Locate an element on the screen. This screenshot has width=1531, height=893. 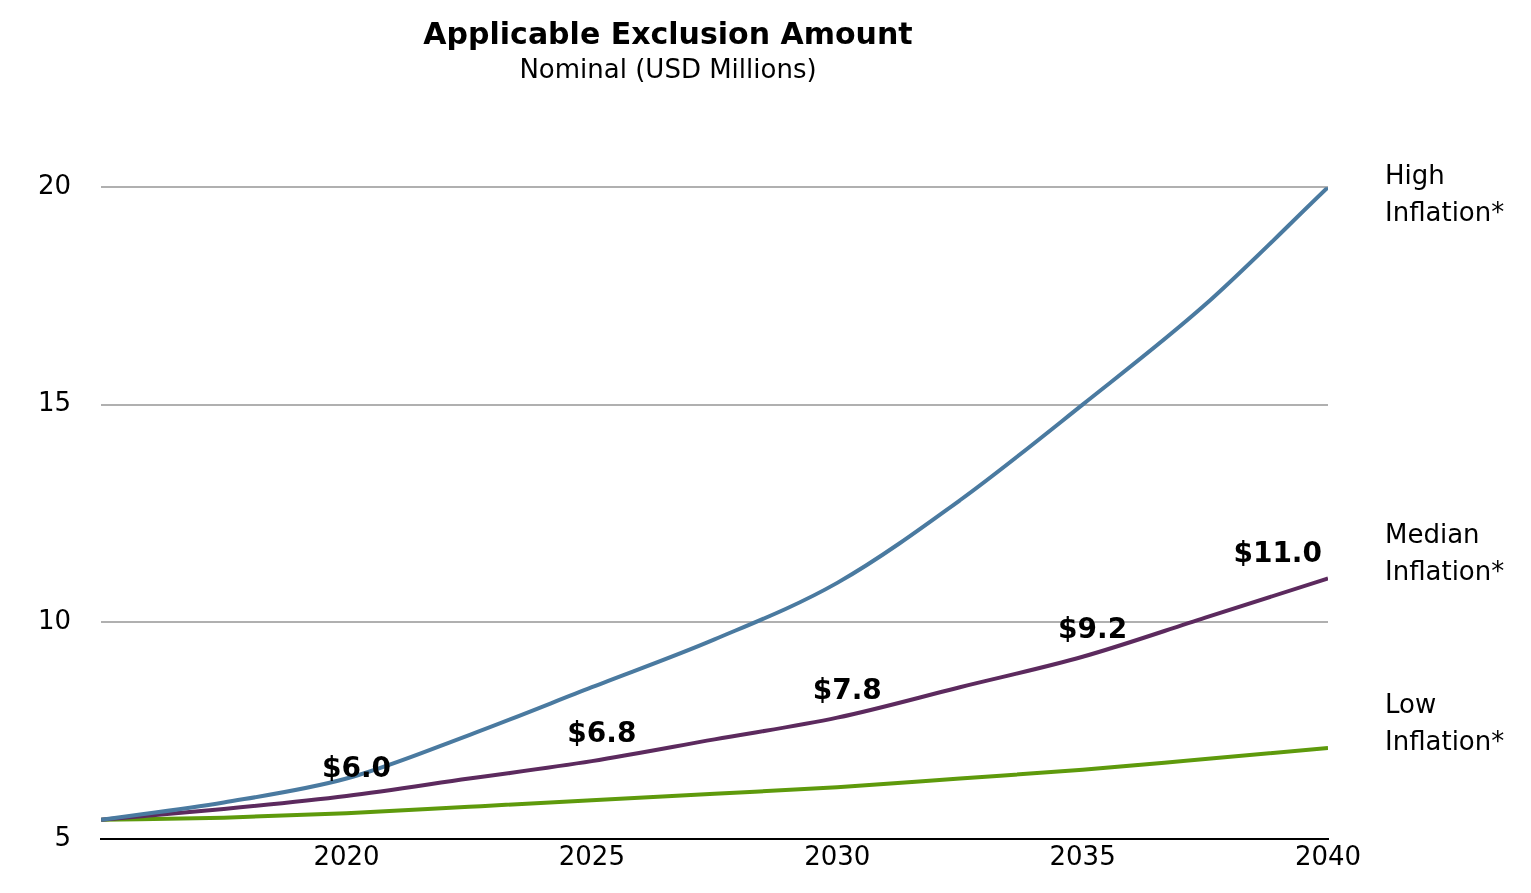
x-tick-label: 2040 is located at coordinates (1328, 855).